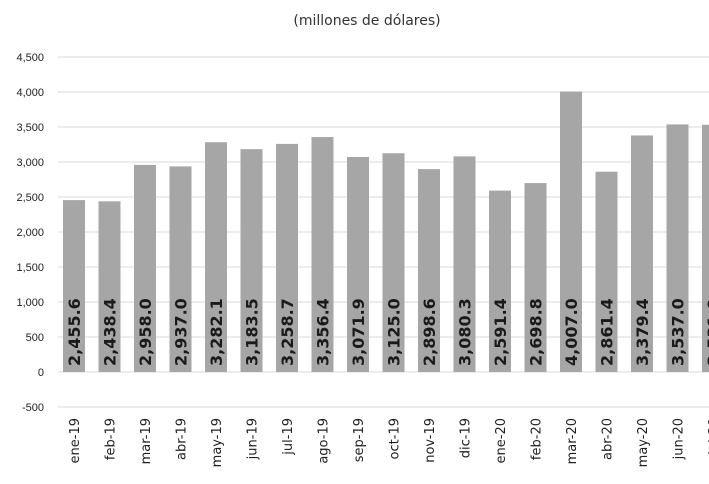 Image resolution: width=709 pixels, height=484 pixels. I want to click on x-tick-label: jul-19, so click(288, 437).